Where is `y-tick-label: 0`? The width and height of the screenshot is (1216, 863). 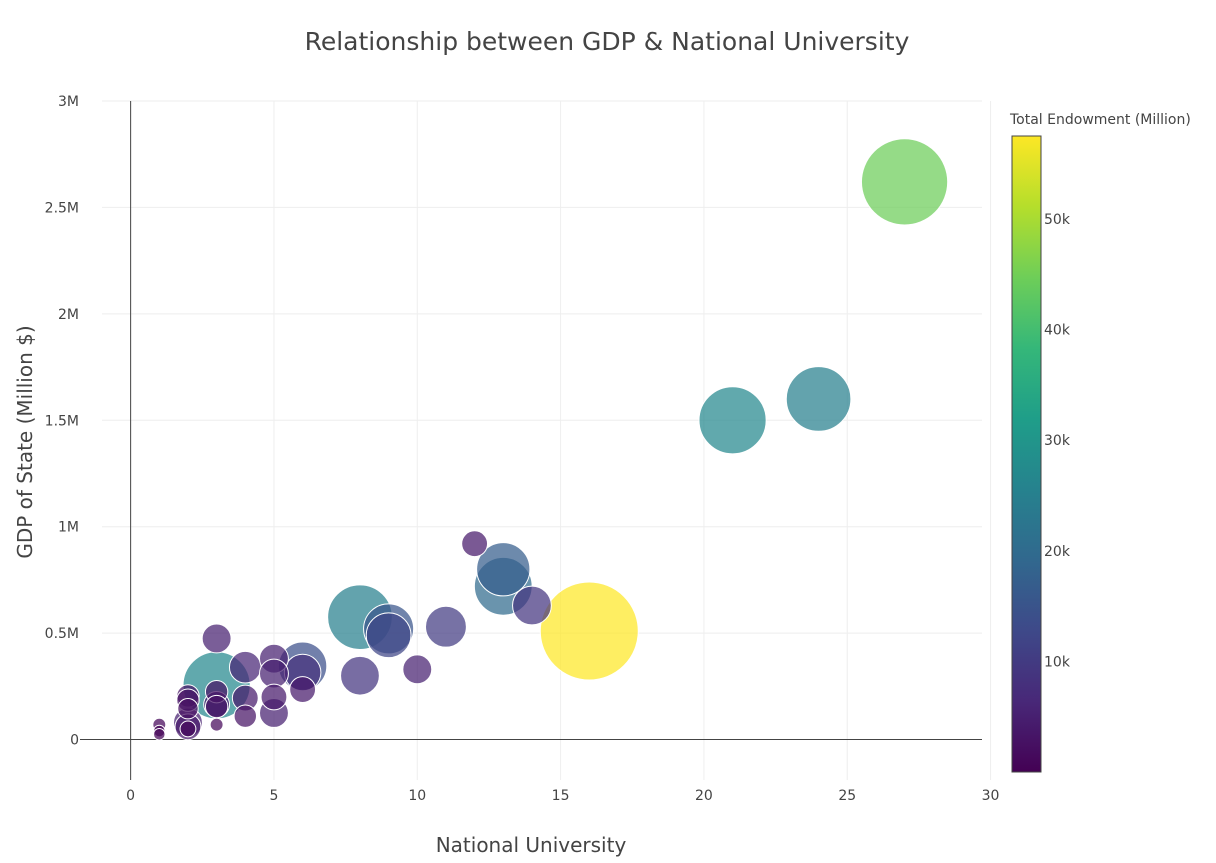
y-tick-label: 0 is located at coordinates (74, 741).